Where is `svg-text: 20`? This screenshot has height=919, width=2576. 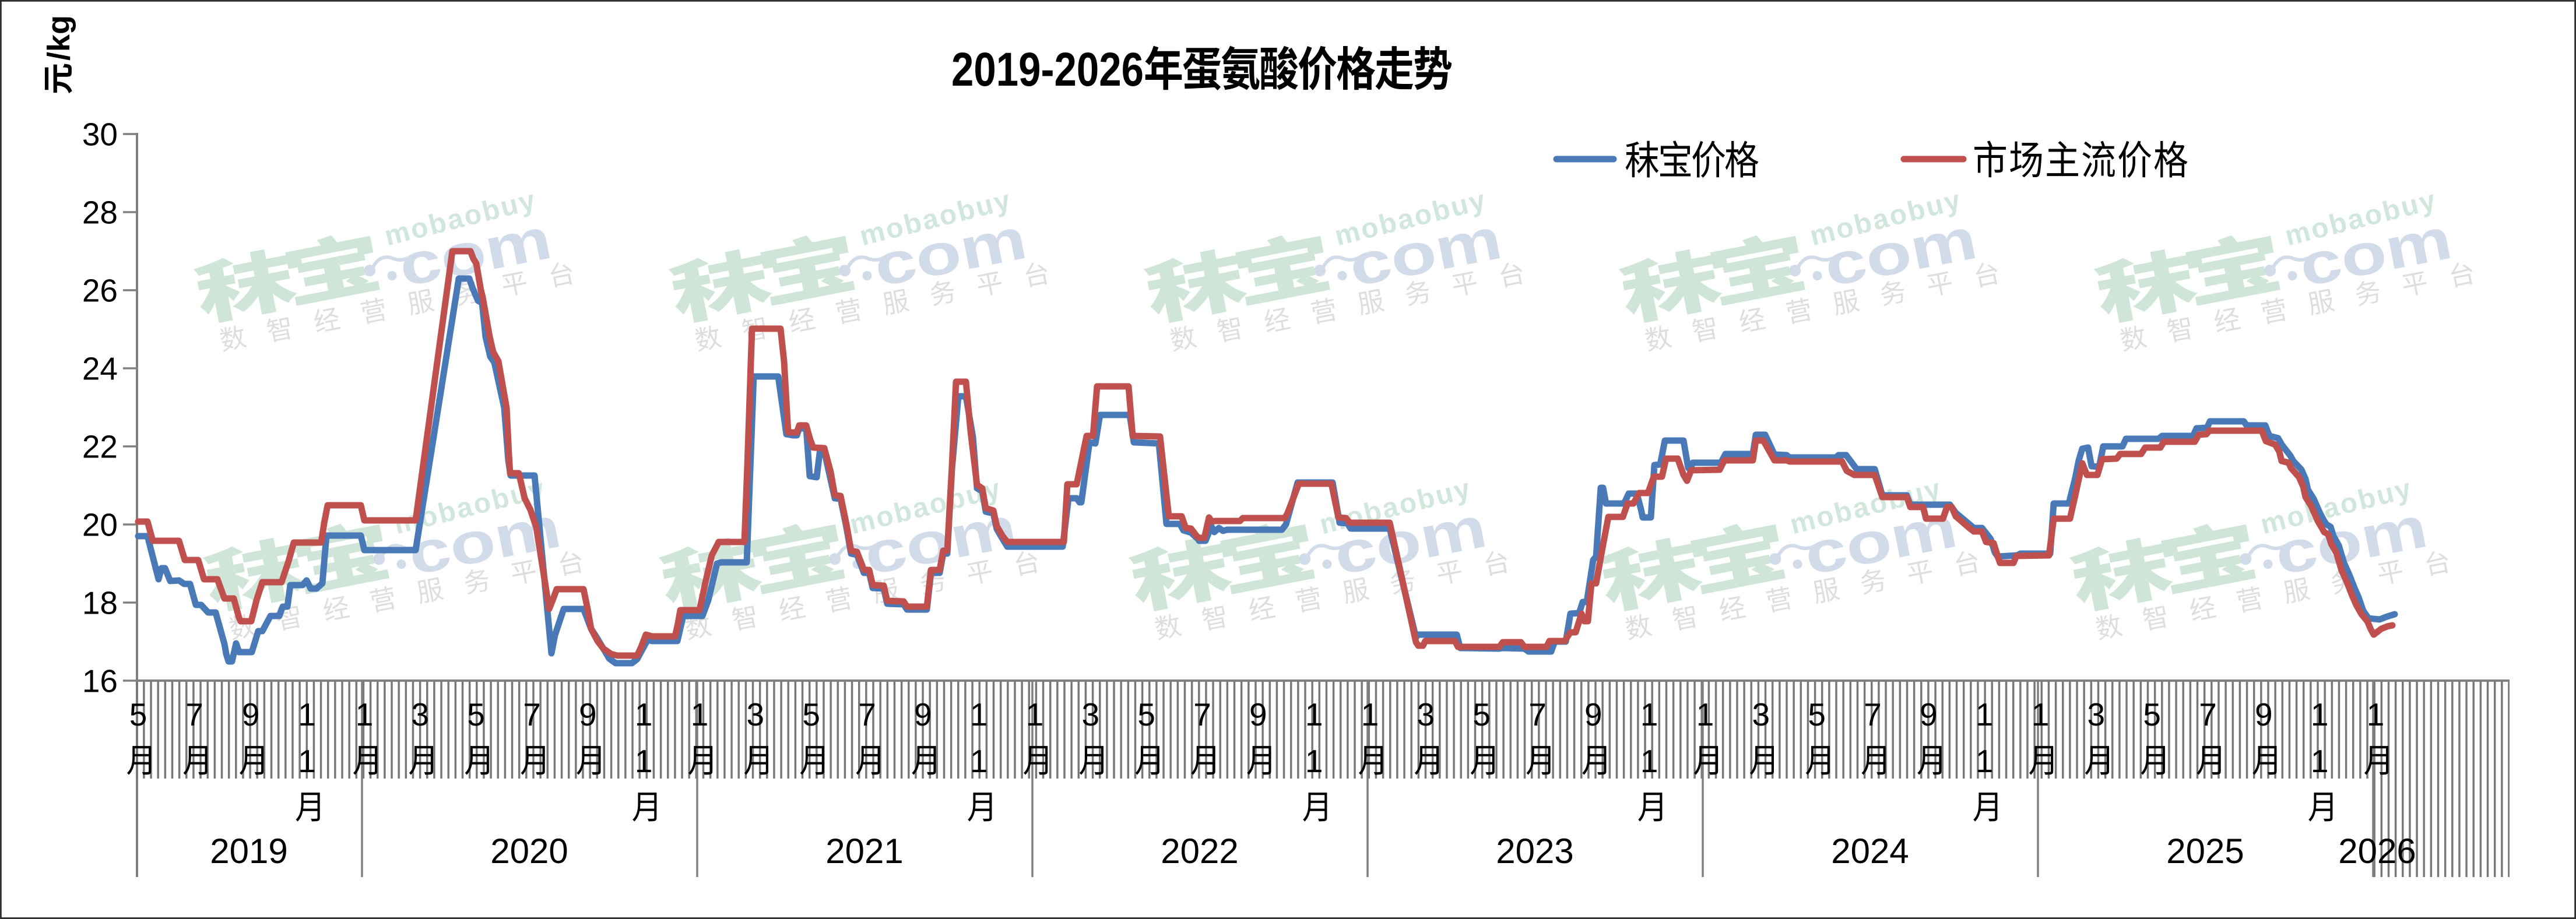 svg-text: 20 is located at coordinates (100, 525).